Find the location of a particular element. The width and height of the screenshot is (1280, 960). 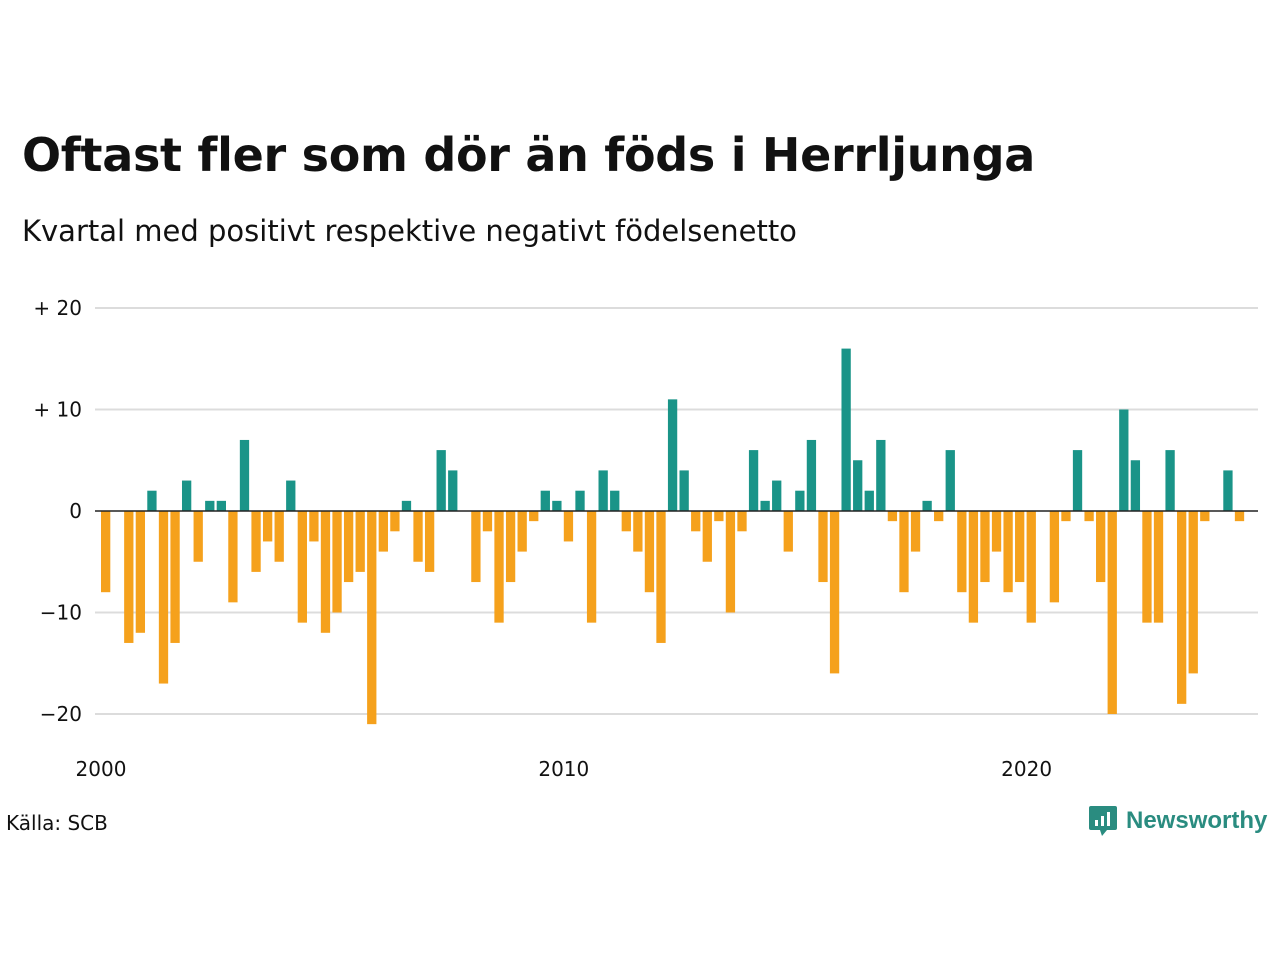

x-tick-label: 2000 is located at coordinates (101, 769).